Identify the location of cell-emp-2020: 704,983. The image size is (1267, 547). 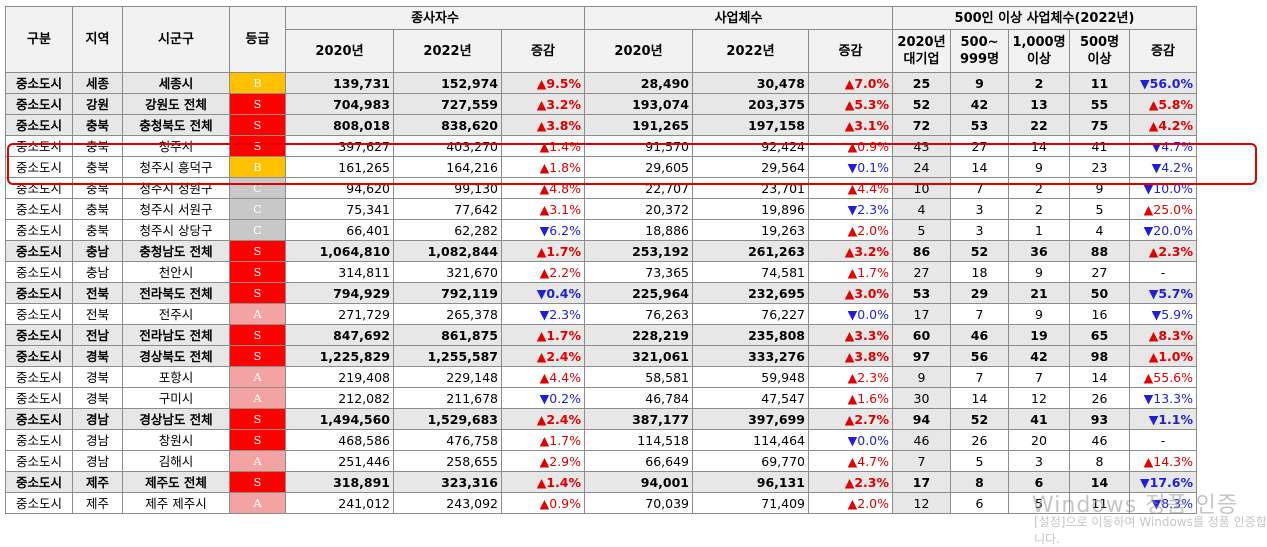
(339, 104).